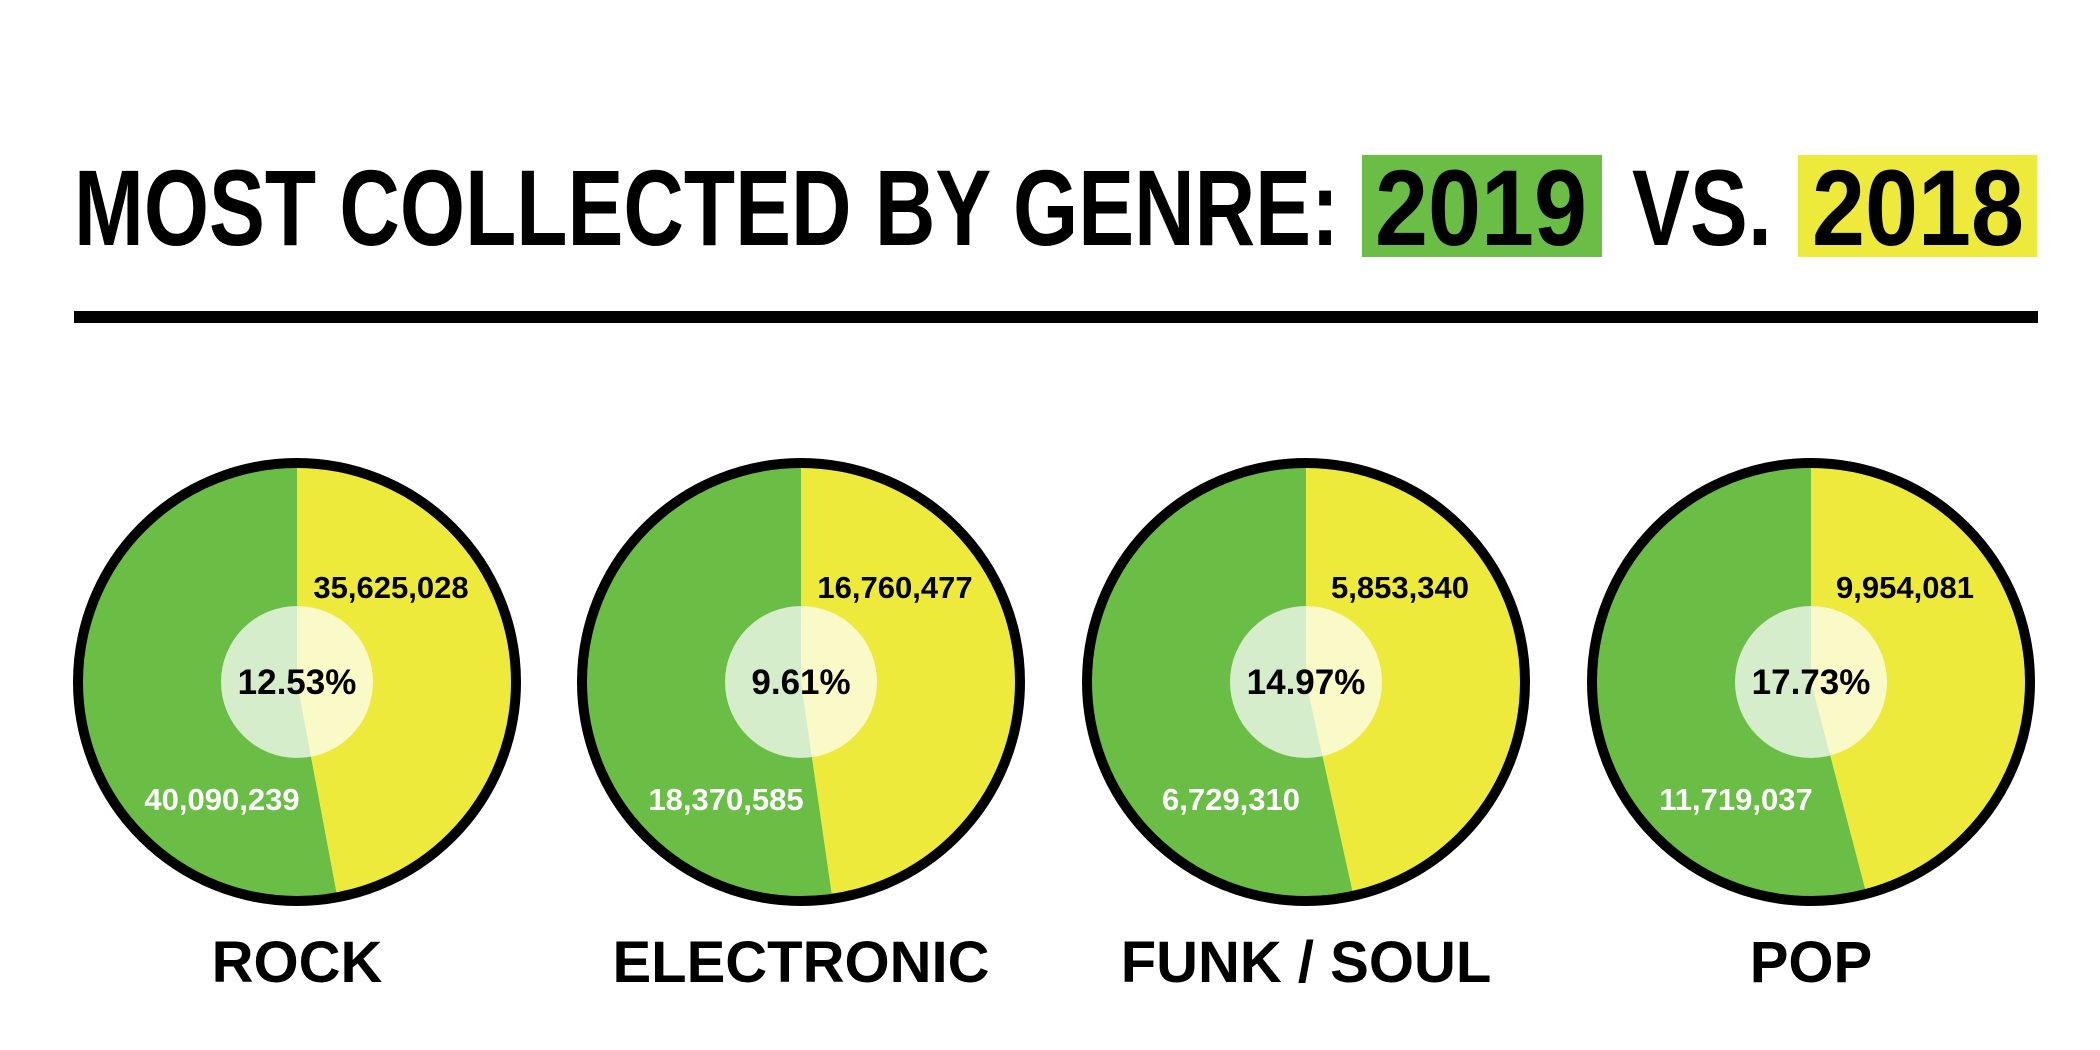  Describe the element at coordinates (1415, 679) in the screenshot. I see `pie-slice-funk-soul-2018` at that location.